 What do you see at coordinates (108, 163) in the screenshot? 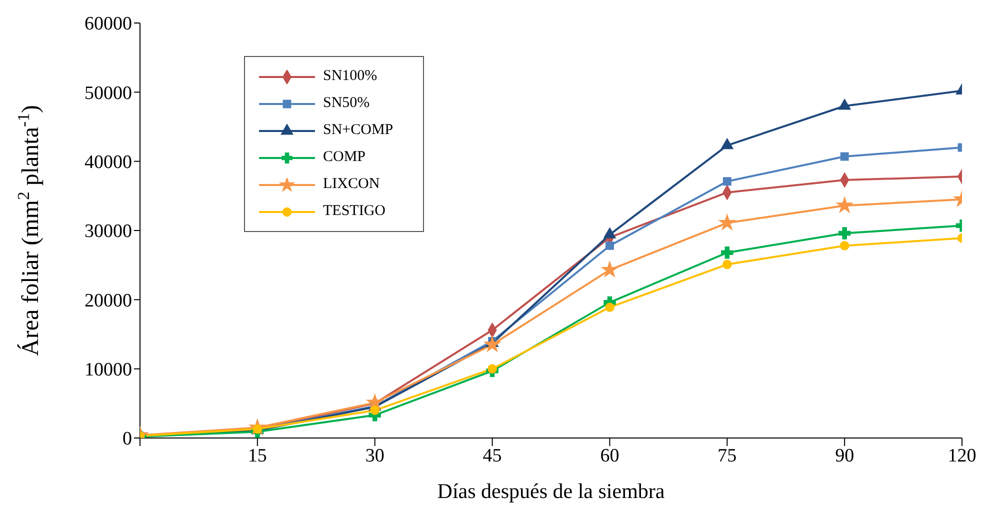
I see `y-tick-label: 40000` at bounding box center [108, 163].